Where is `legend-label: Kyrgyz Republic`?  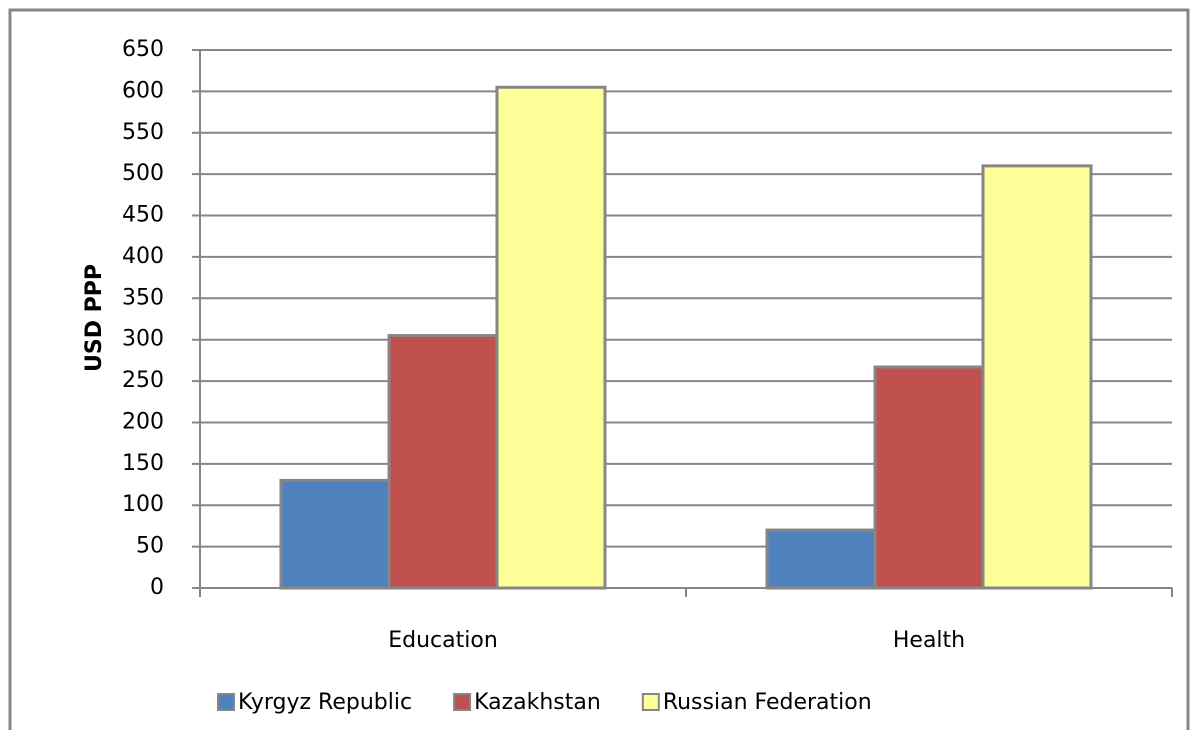 legend-label: Kyrgyz Republic is located at coordinates (325, 702).